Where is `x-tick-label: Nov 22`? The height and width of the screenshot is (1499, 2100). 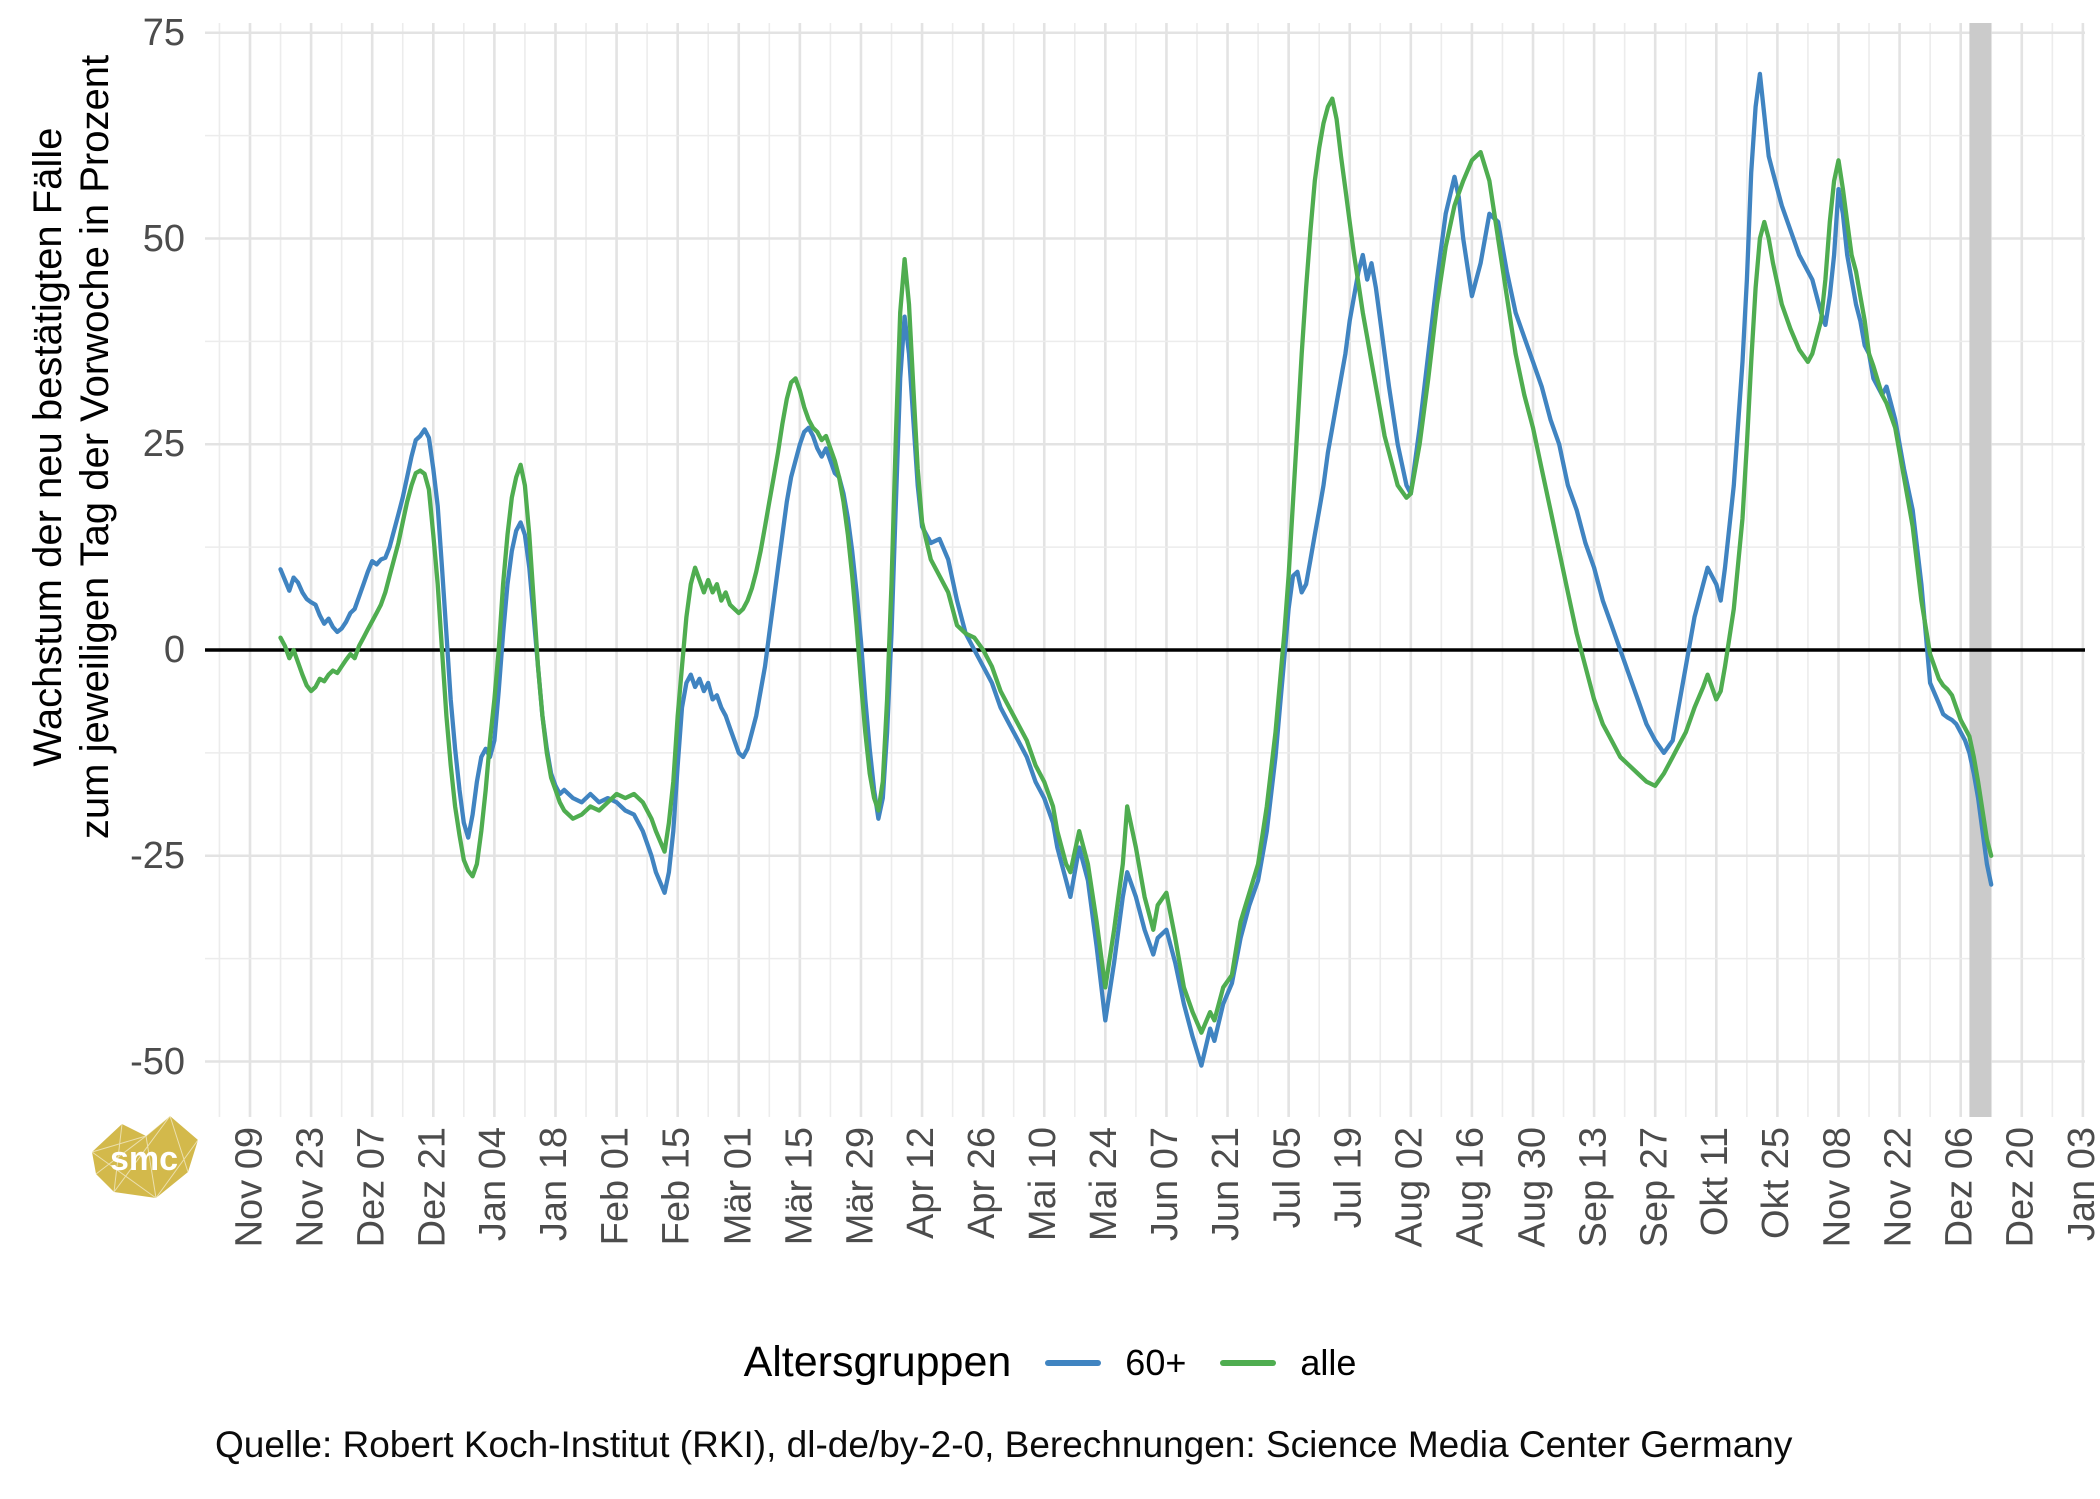
x-tick-label: Nov 22 is located at coordinates (1898, 1187).